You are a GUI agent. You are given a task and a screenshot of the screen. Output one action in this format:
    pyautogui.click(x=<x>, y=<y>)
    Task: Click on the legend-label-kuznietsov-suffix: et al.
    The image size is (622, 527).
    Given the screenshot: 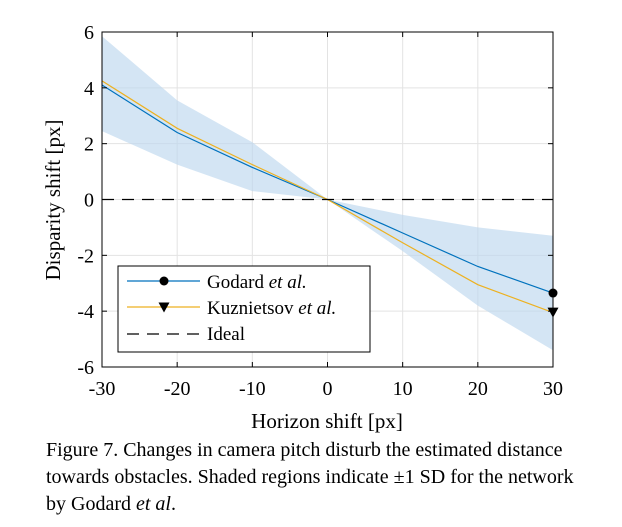 What is the action you would take?
    pyautogui.click(x=317, y=308)
    